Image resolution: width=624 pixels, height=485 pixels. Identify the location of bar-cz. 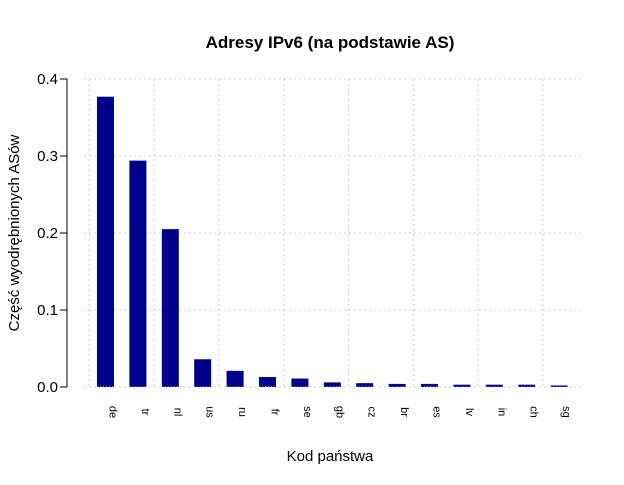
(365, 385).